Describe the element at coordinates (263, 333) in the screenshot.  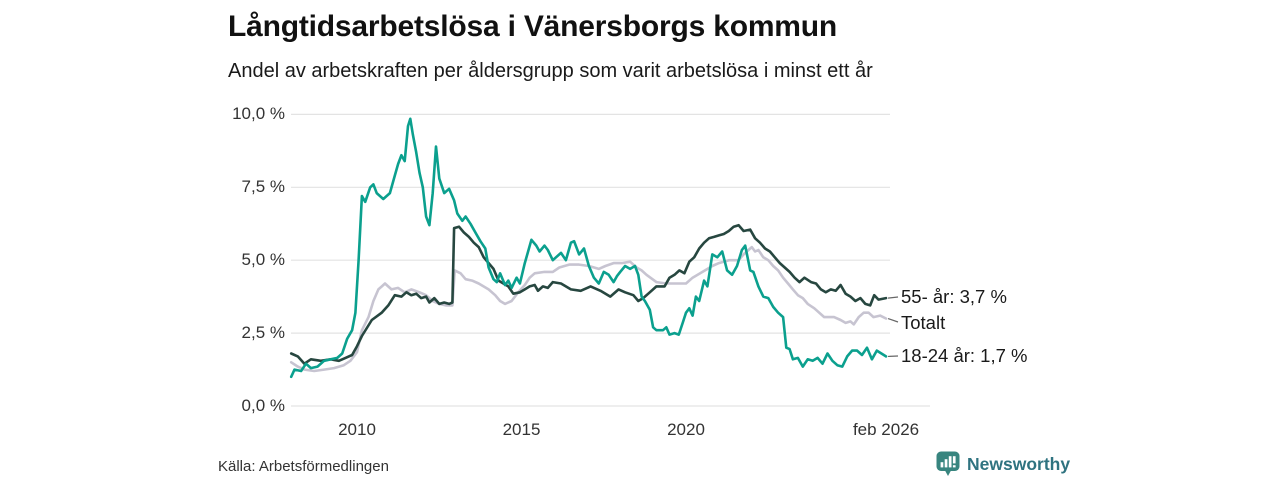
I see `y-tick-label-2.5: 2,5 %` at that location.